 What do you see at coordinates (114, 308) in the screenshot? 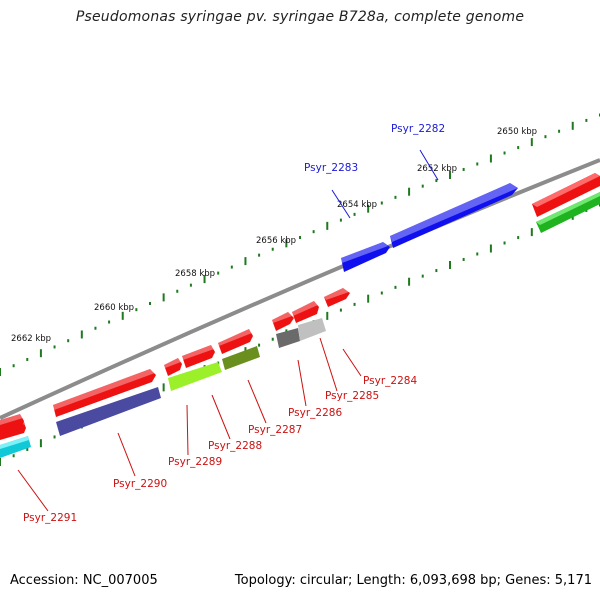
I see `ruler-label: 2660 kbp` at bounding box center [114, 308].